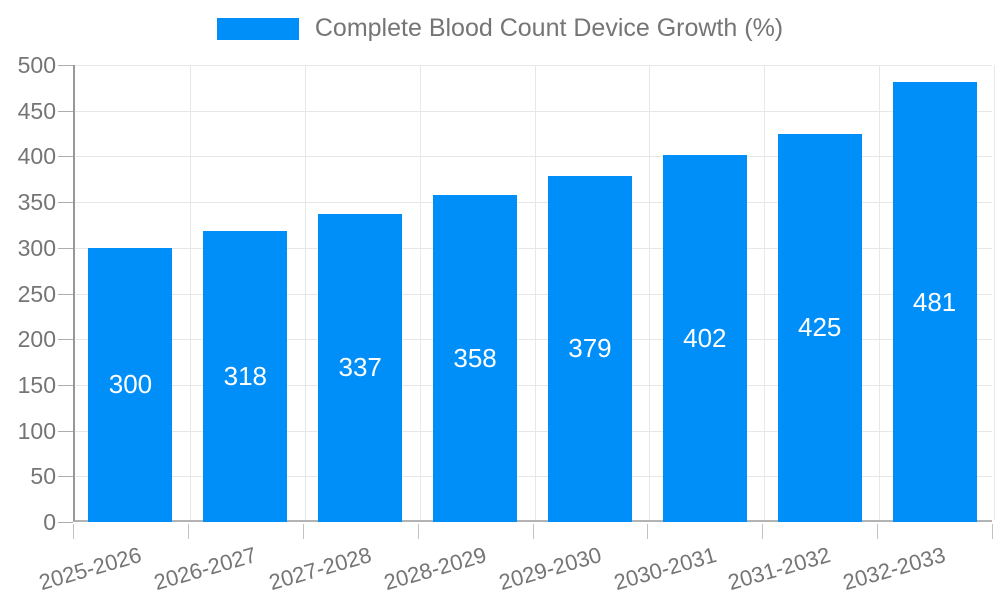 The width and height of the screenshot is (1000, 600). I want to click on x-axis-label: 2025-2026, so click(90, 569).